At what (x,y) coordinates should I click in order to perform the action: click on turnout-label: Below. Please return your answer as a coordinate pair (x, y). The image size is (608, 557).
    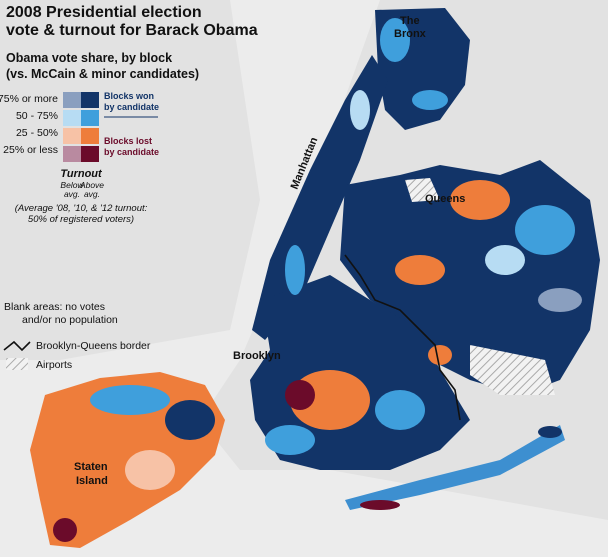
    Looking at the image, I should click on (72, 185).